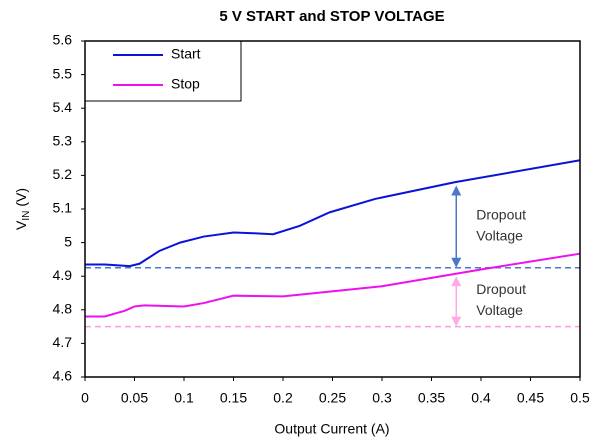  Describe the element at coordinates (186, 54) in the screenshot. I see `legend-label: Start` at that location.